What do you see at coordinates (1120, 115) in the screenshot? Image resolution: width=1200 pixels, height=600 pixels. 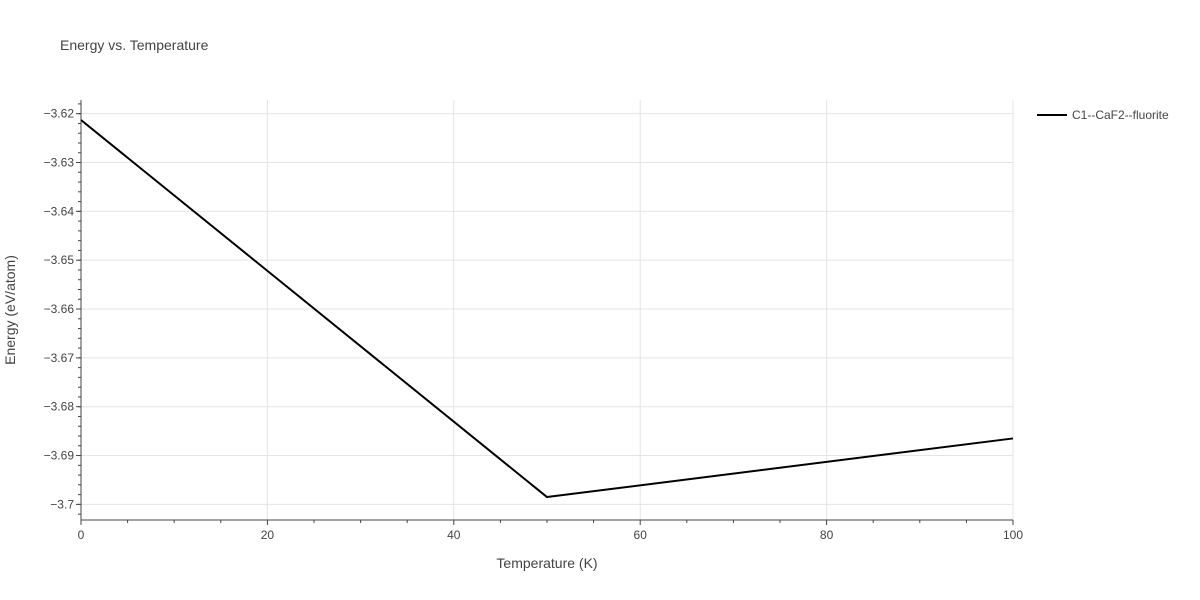 I see `legend-label: C1--CaF2--fluorite` at bounding box center [1120, 115].